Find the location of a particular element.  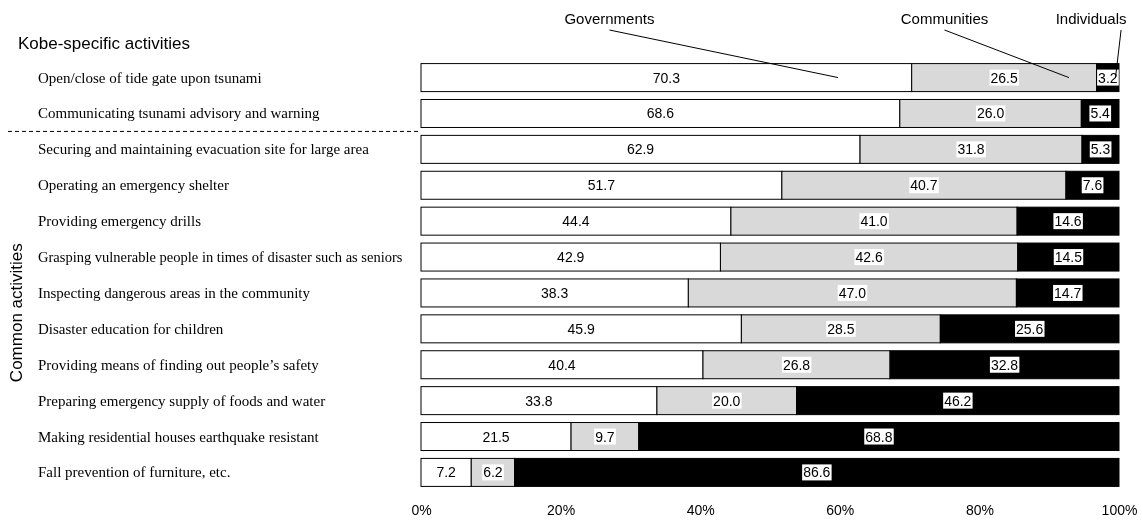

data-label: 33.8 is located at coordinates (539, 400).